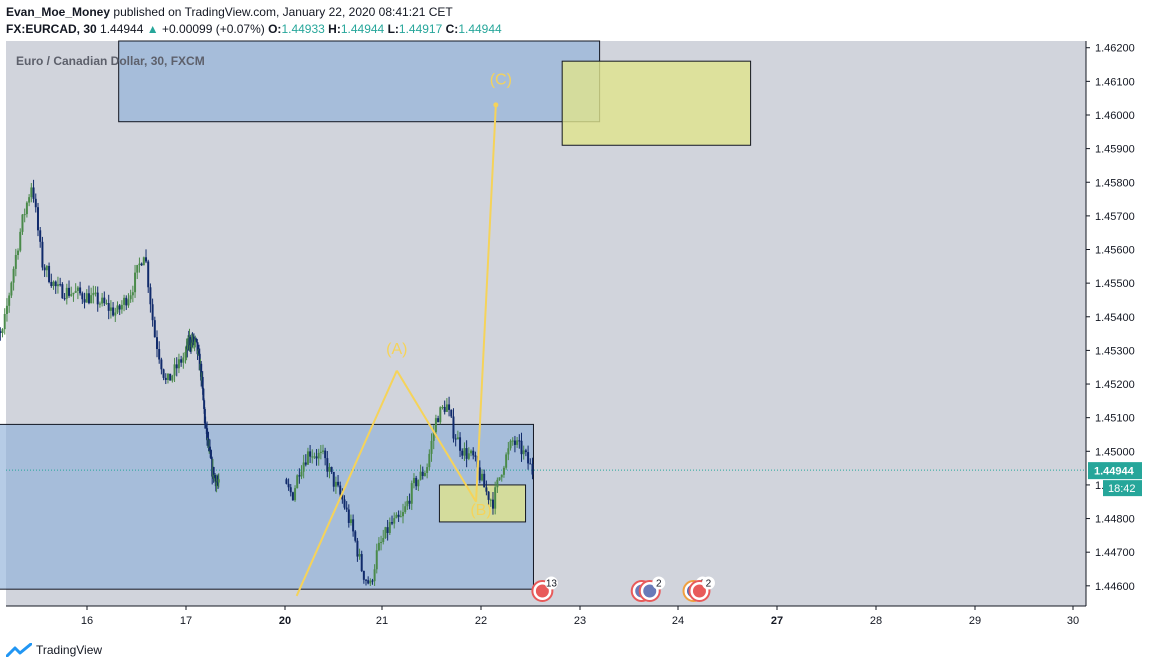 Image resolution: width=1153 pixels, height=670 pixels. I want to click on up-arrow-icon: ▲, so click(152, 29).